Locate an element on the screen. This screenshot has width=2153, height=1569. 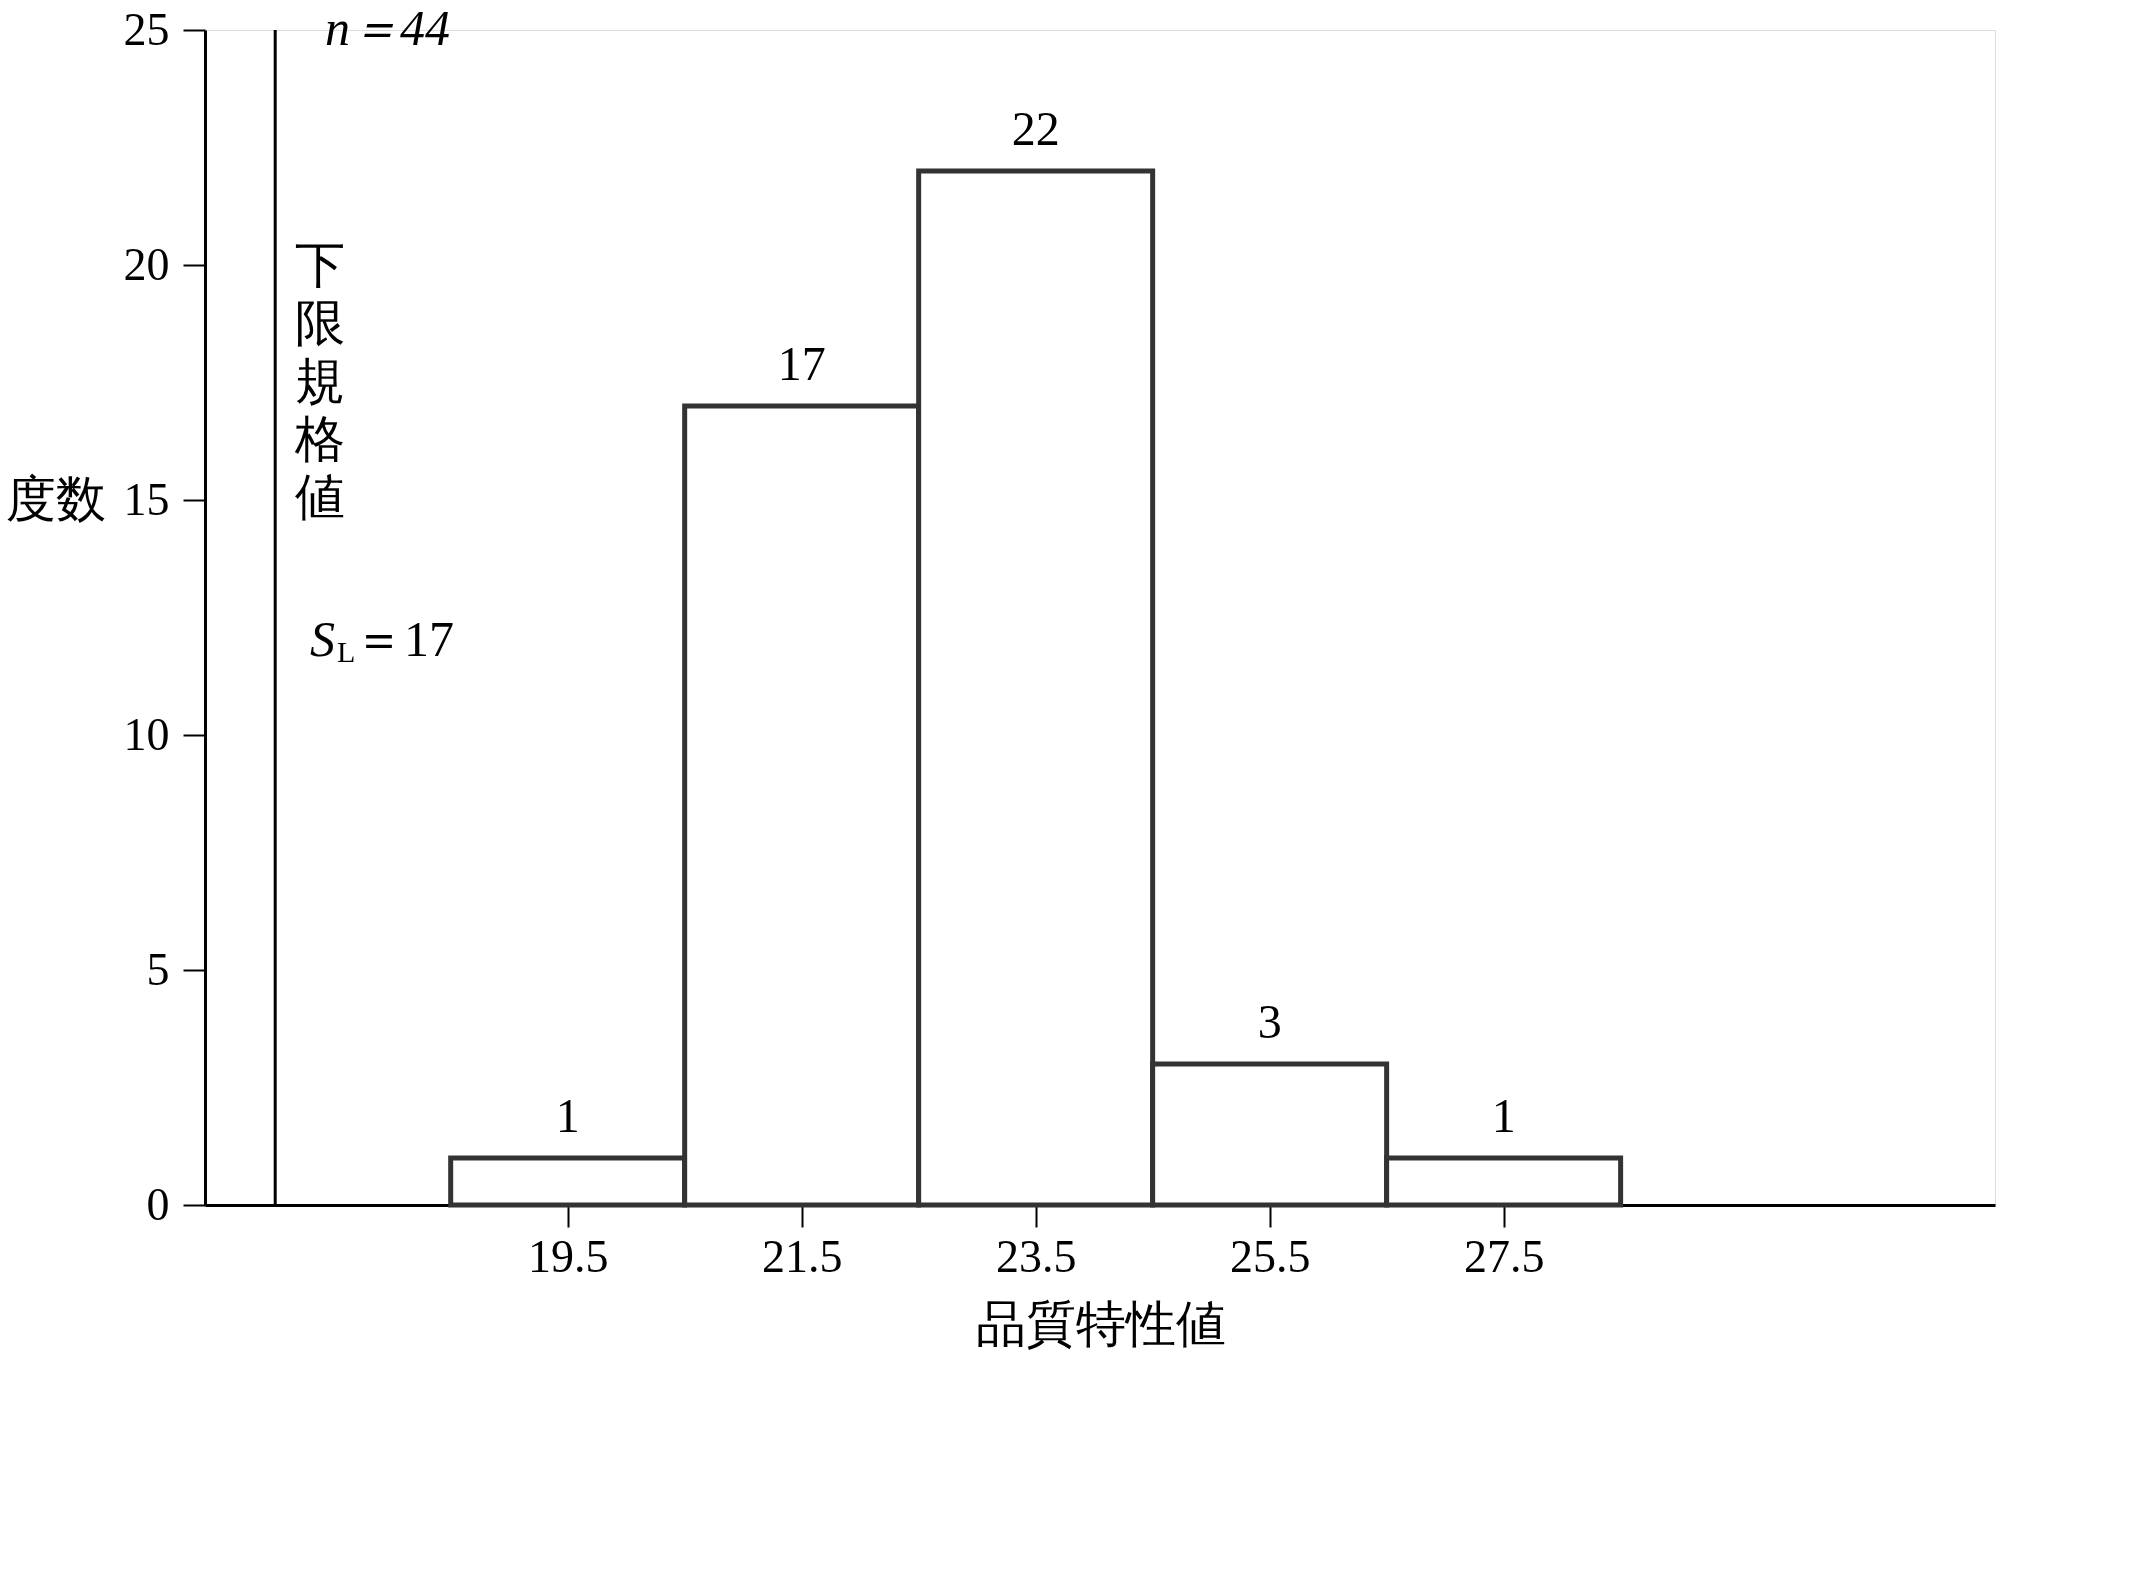
x-tick-label: 27.5 is located at coordinates (1504, 1256).